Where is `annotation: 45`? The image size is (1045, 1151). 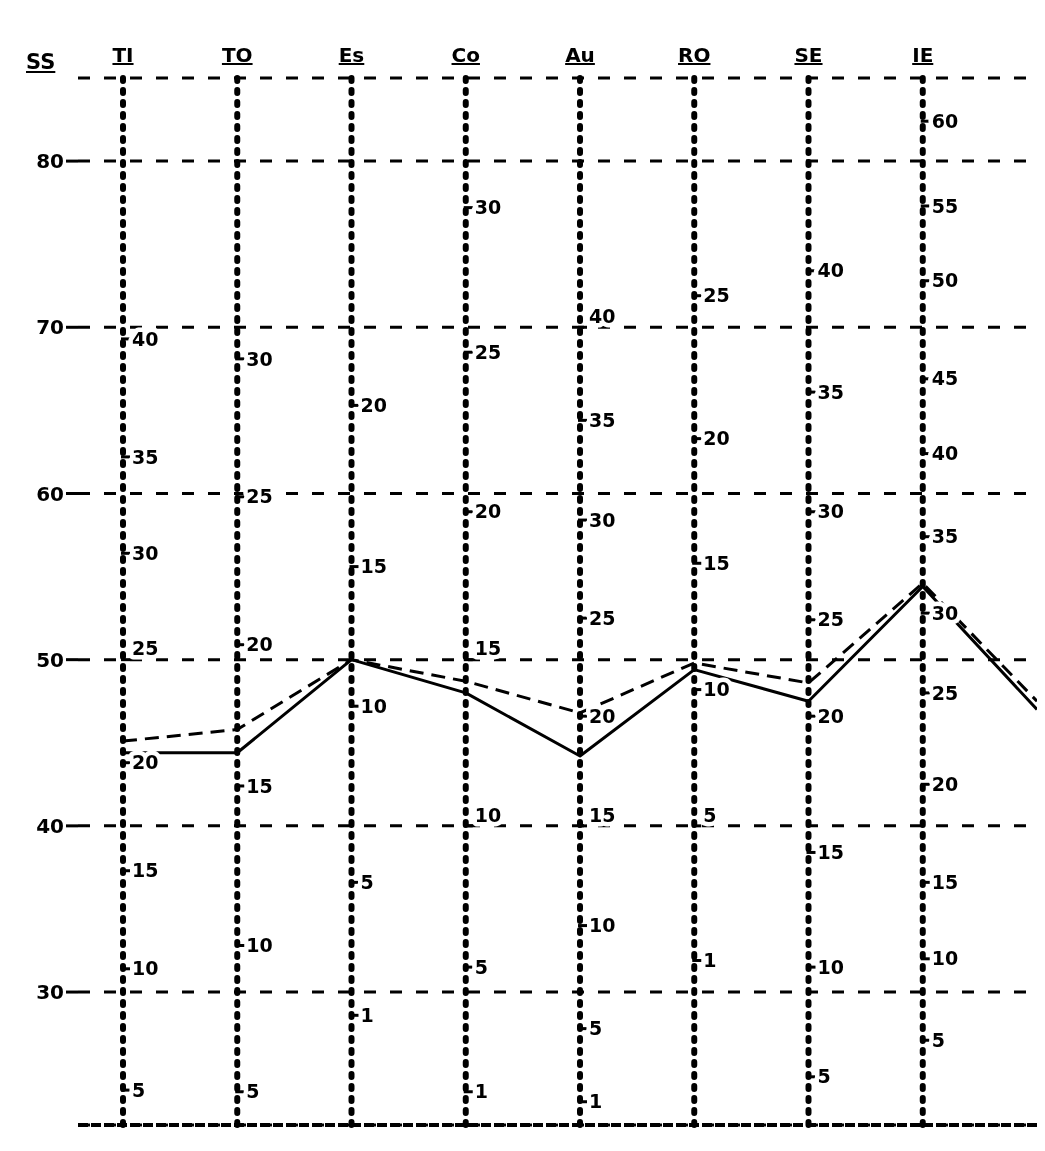
annotation: 45 is located at coordinates (945, 378).